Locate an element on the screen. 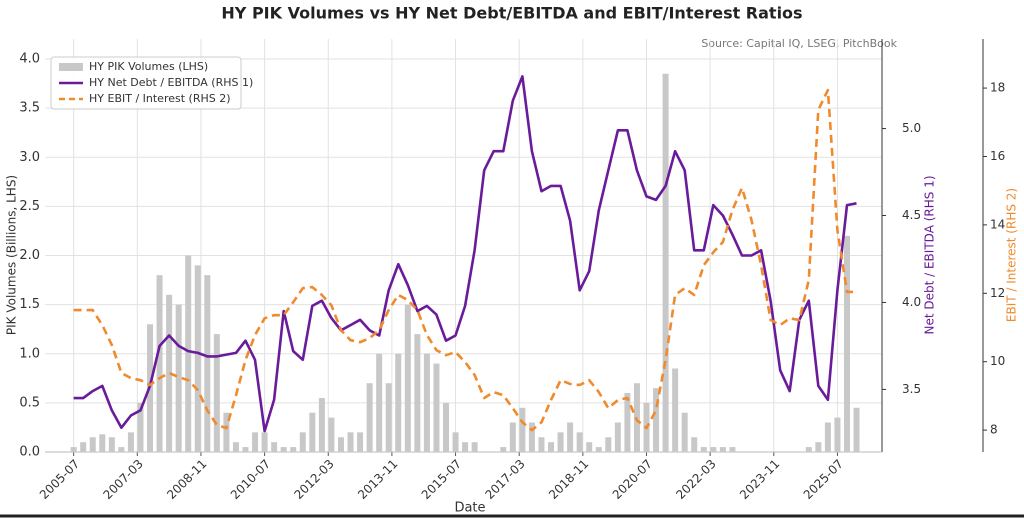  y-tick-label: 2.0 is located at coordinates (29, 255).